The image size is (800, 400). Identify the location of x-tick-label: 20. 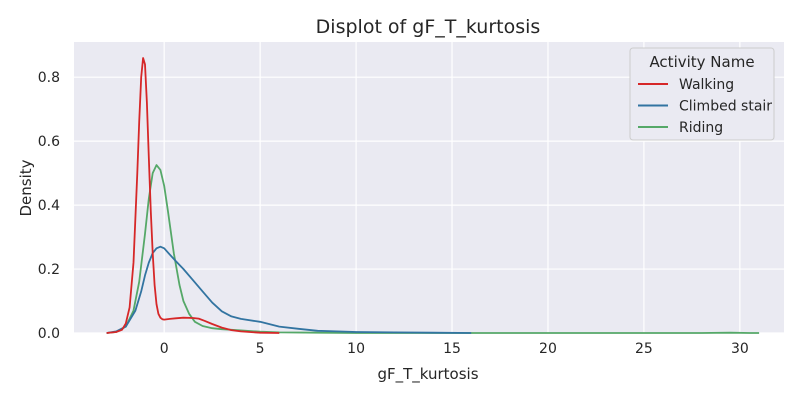
(548, 349).